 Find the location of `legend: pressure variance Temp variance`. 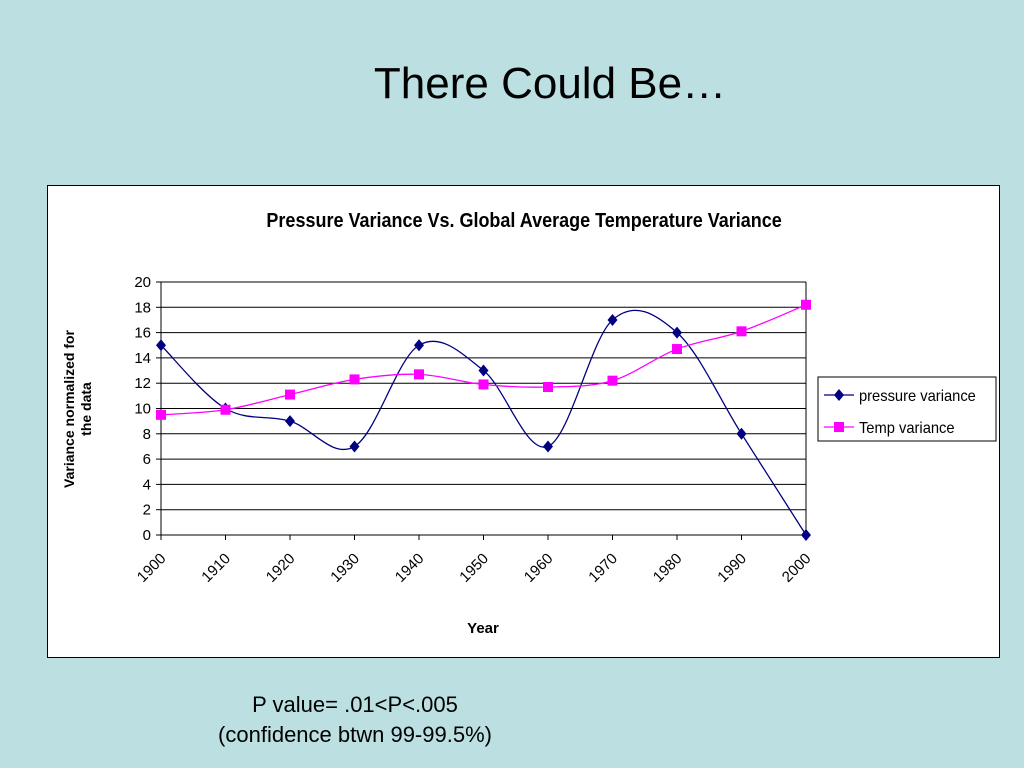

legend: pressure variance Temp variance is located at coordinates (907, 409).